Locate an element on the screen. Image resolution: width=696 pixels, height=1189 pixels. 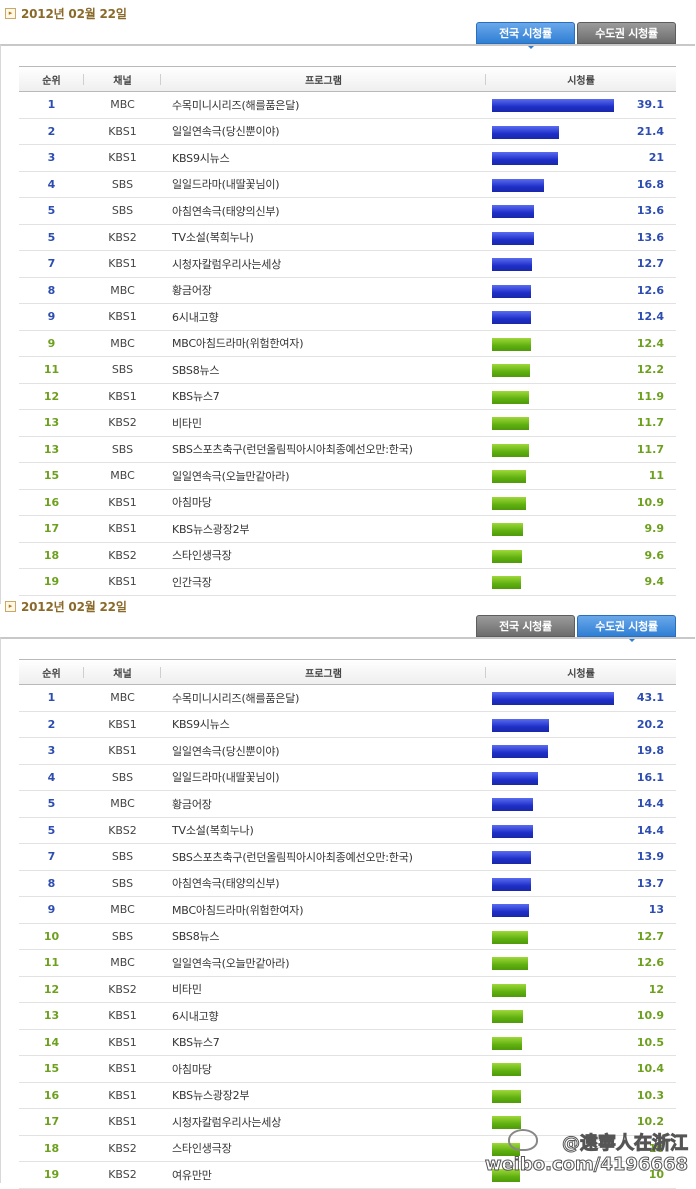
table-row: 16 KBS1 KBS뉴스광장2부 10.3 is located at coordinates (347, 1095).